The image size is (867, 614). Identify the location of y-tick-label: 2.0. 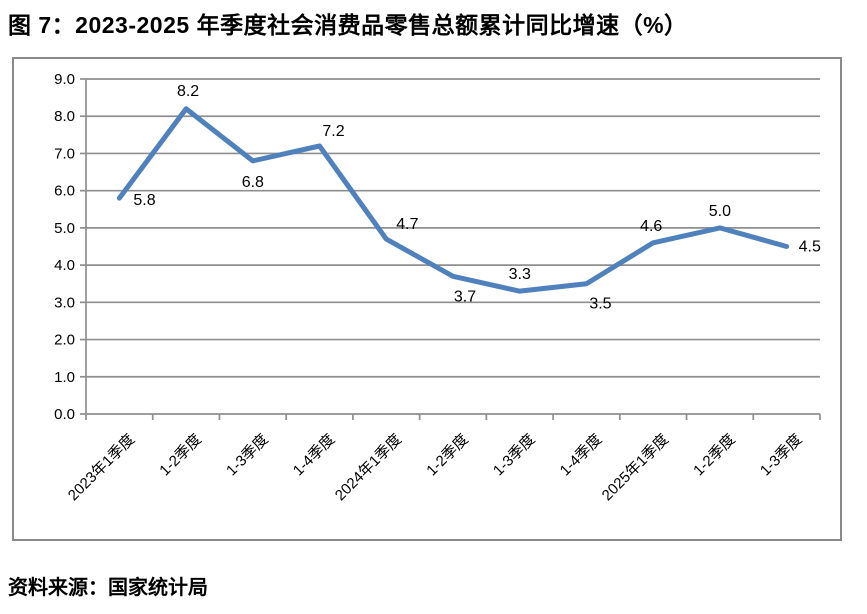
(64, 340).